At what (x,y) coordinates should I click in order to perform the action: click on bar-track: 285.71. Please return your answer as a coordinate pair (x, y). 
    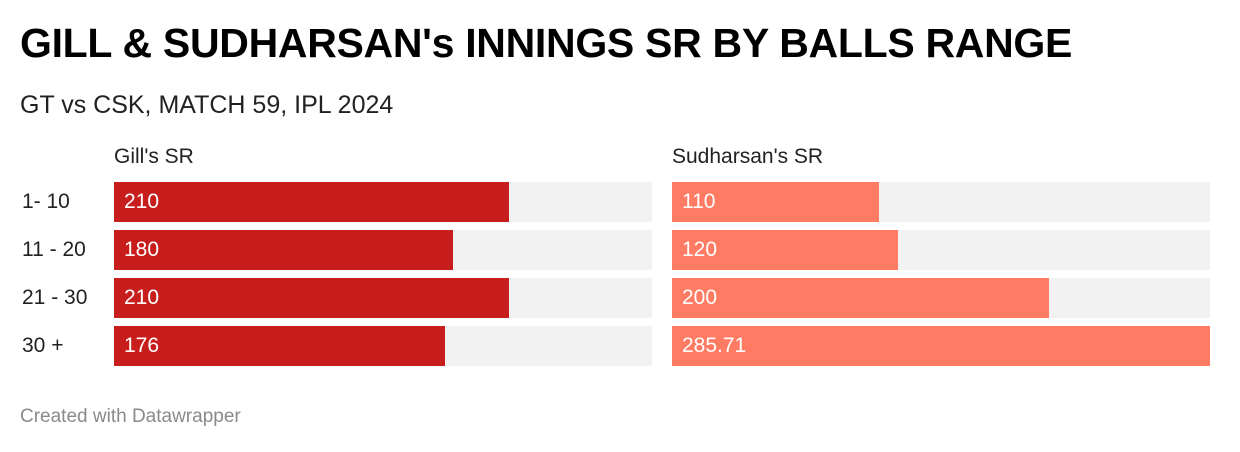
    Looking at the image, I should click on (941, 346).